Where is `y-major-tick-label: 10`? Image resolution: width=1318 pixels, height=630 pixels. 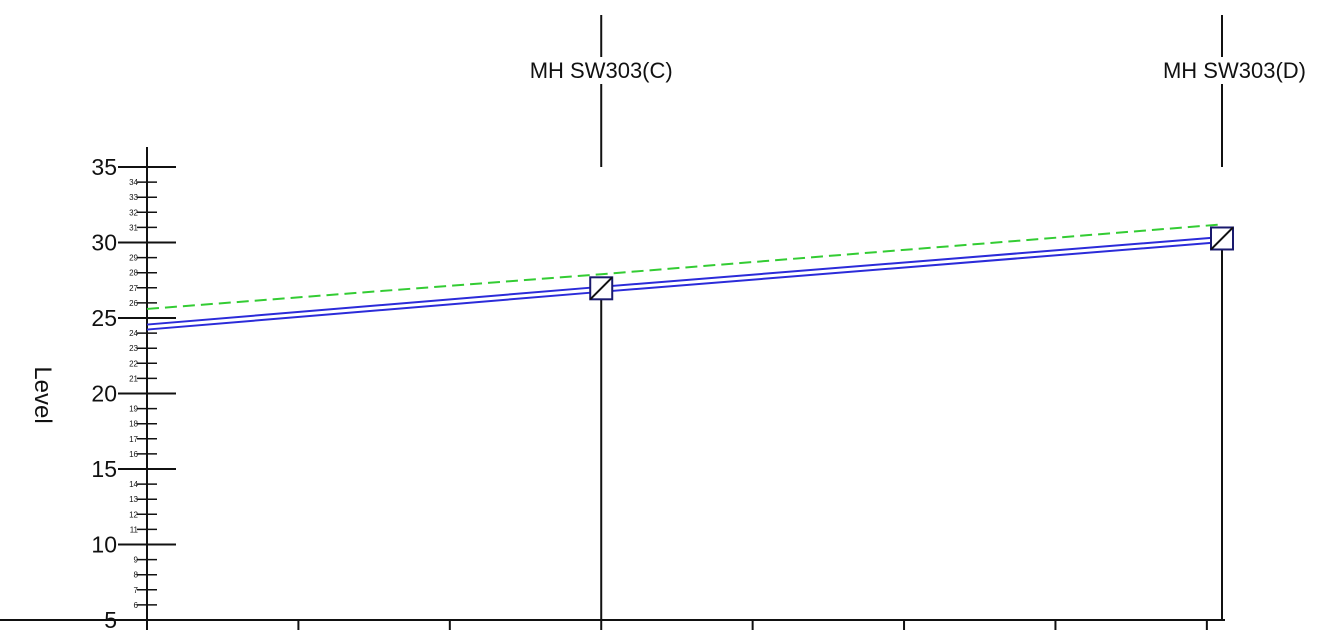 y-major-tick-label: 10 is located at coordinates (104, 545).